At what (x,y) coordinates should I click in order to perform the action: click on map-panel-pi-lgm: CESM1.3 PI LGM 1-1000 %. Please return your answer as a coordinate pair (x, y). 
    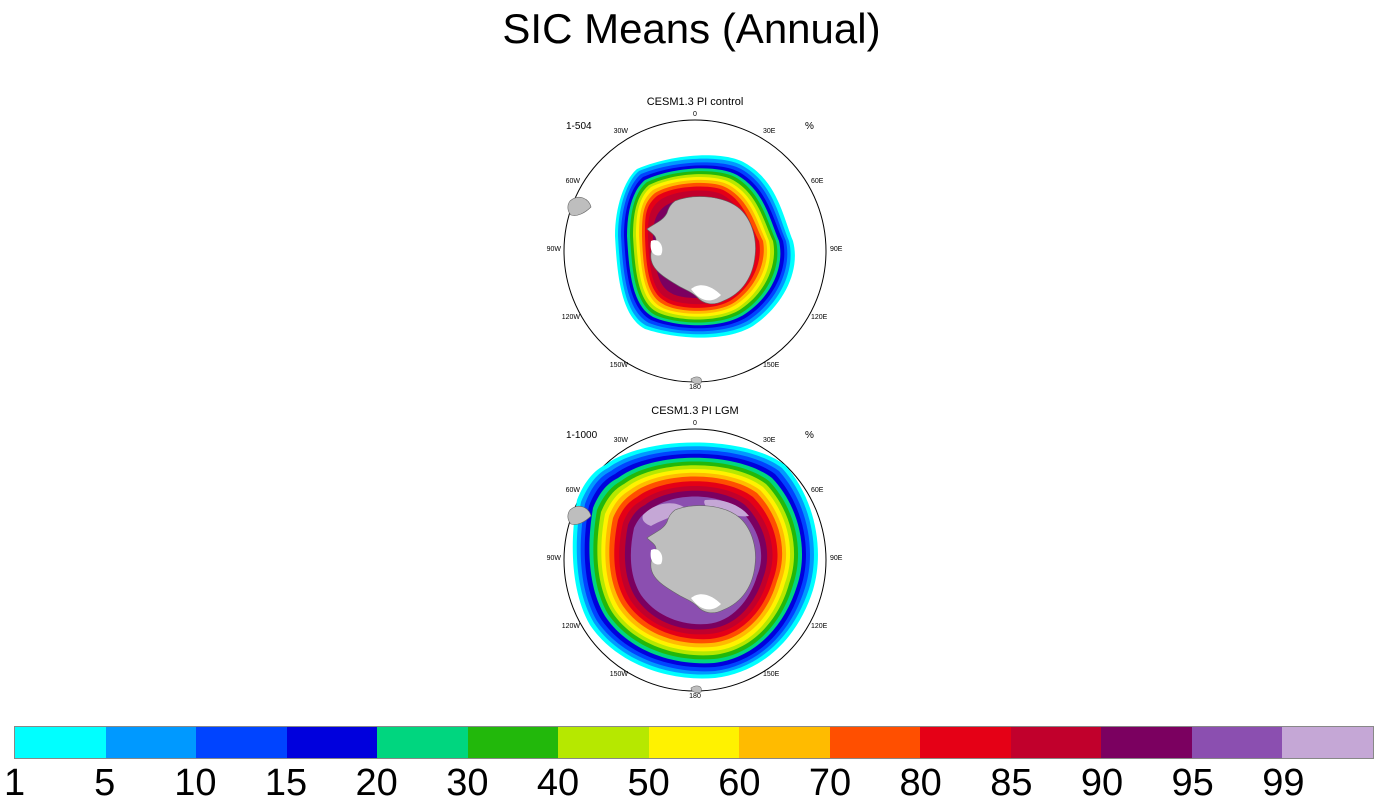
    Looking at the image, I should click on (700, 555).